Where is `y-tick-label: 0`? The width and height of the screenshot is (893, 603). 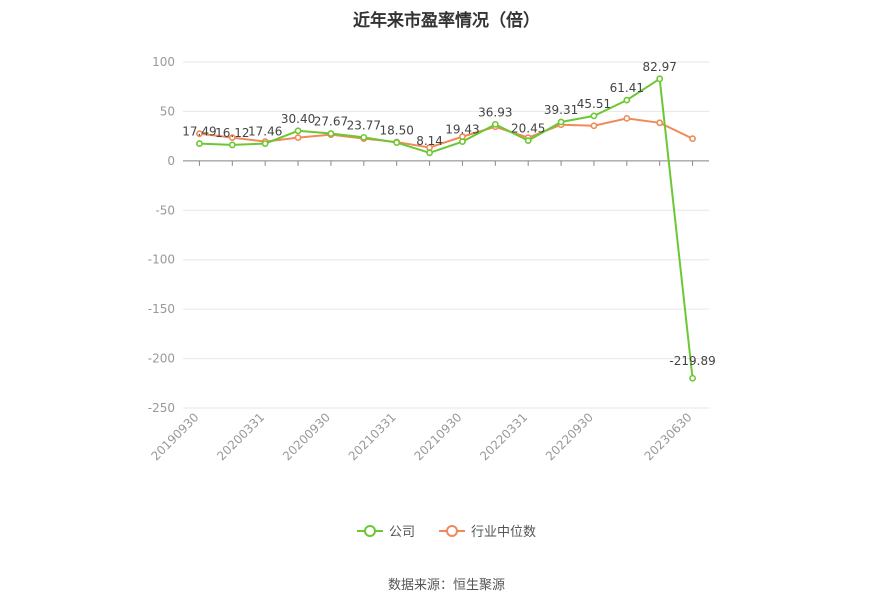 y-tick-label: 0 is located at coordinates (171, 161).